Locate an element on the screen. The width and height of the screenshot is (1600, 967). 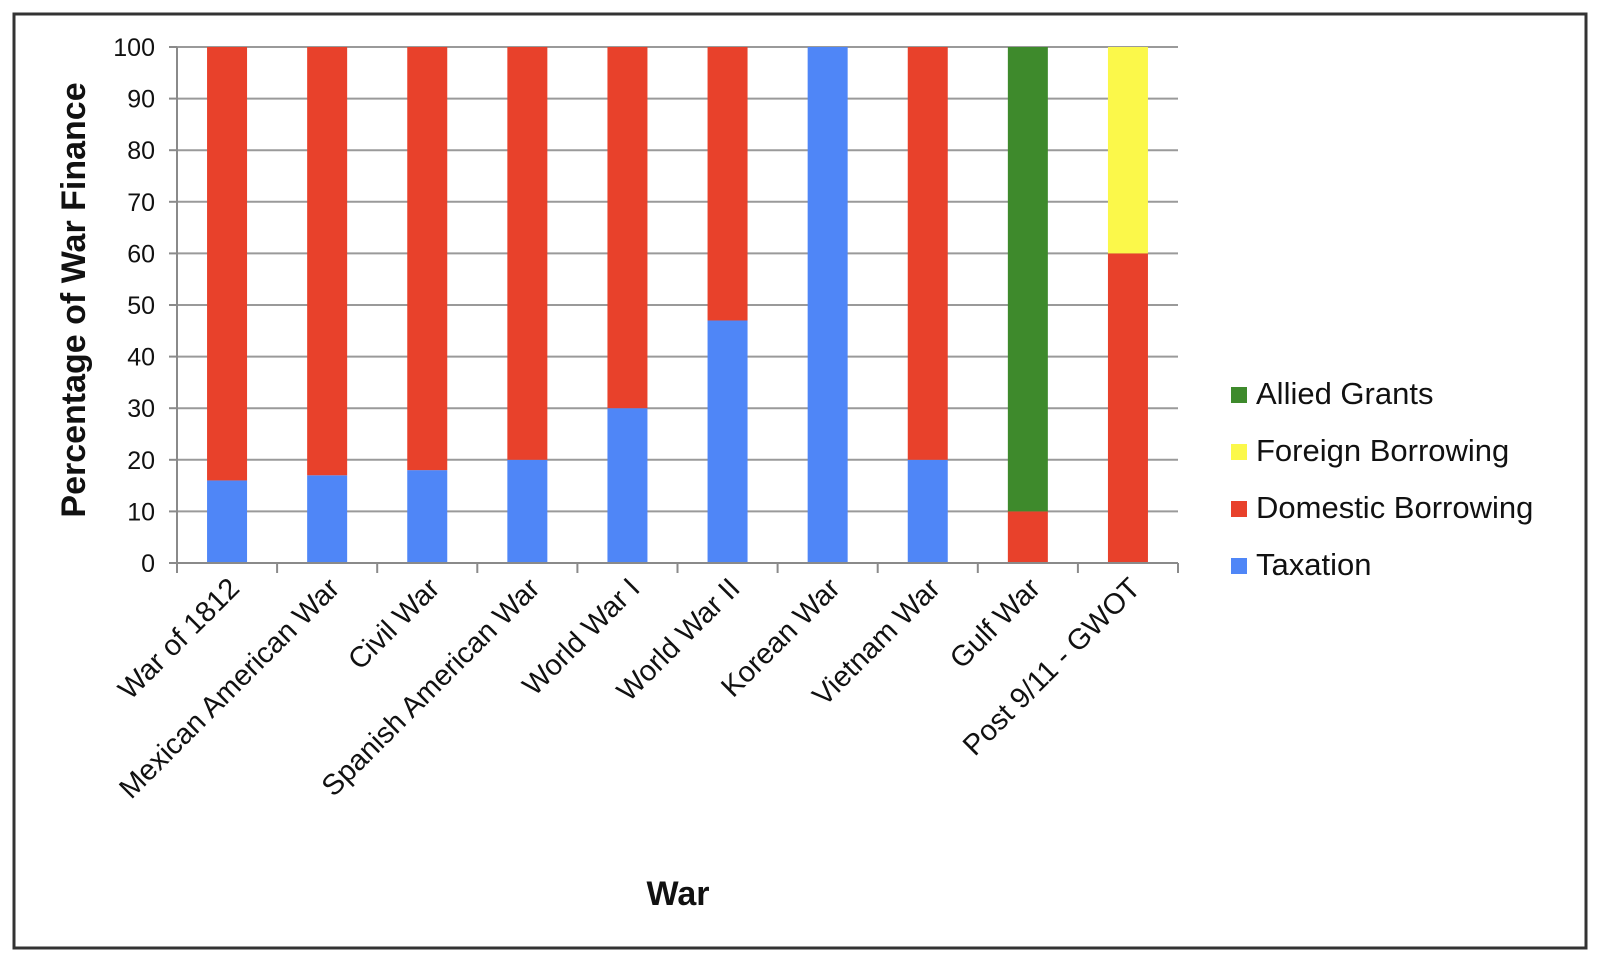
y-tick-label: 80 is located at coordinates (141, 151).